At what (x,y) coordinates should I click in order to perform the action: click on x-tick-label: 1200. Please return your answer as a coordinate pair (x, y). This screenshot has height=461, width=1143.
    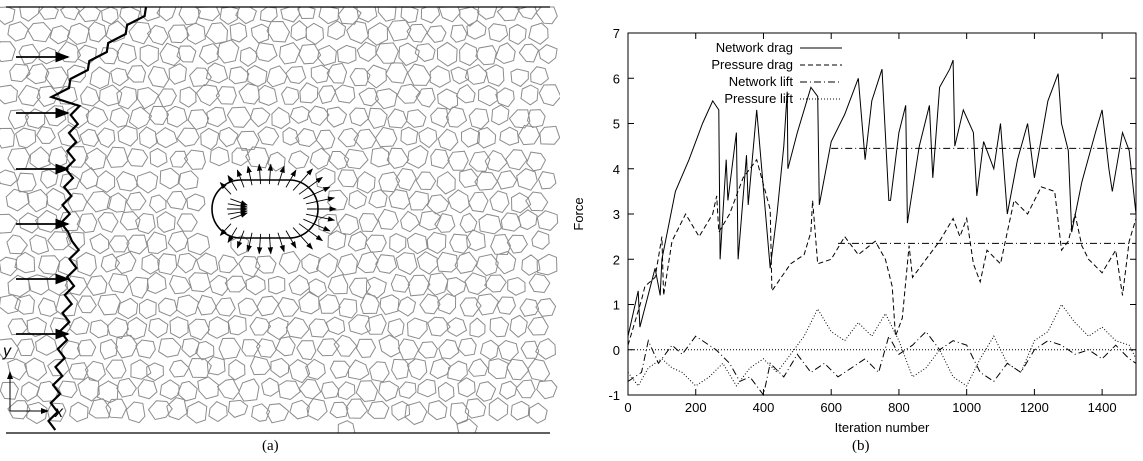
    Looking at the image, I should click on (1034, 407).